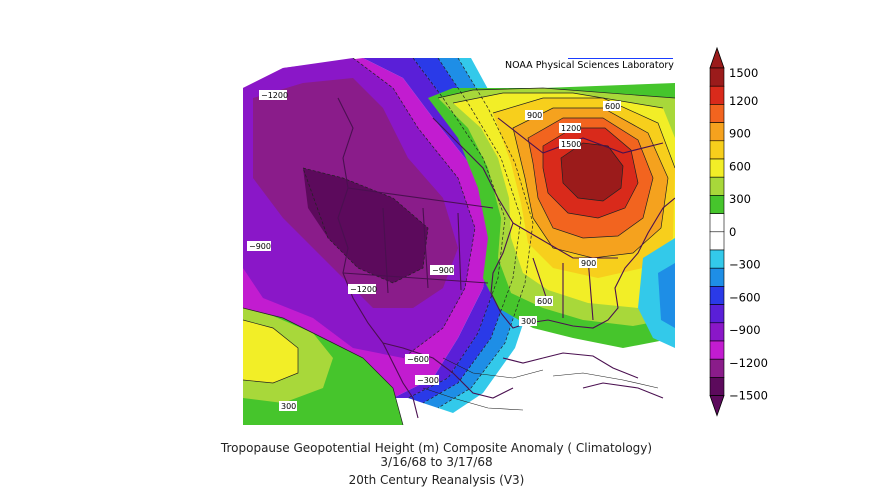  What do you see at coordinates (748, 396) in the screenshot?
I see `colorbar-tick-label: −1500` at bounding box center [748, 396].